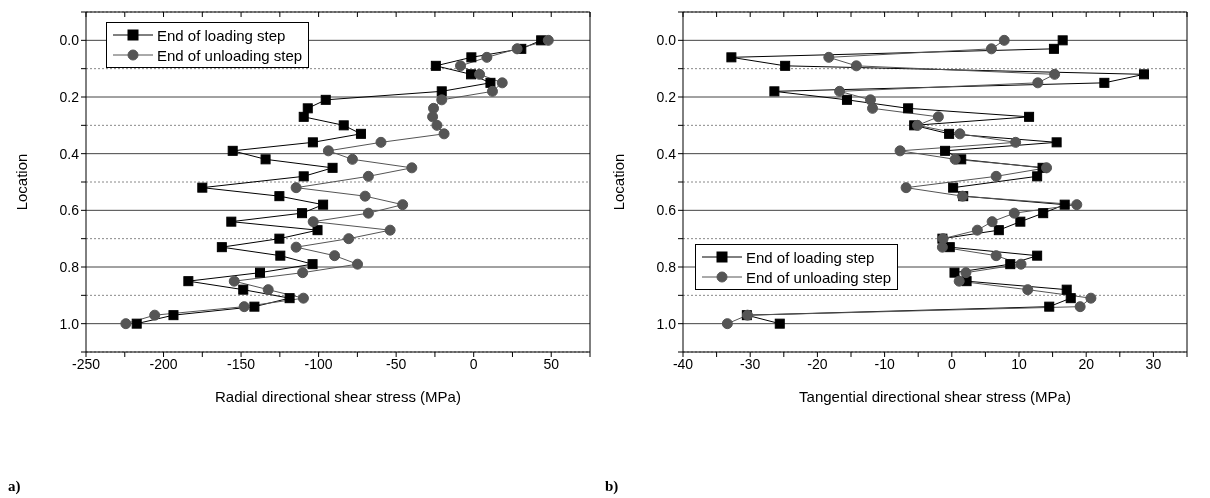  I want to click on x-tick-label: 30, so click(1153, 363).